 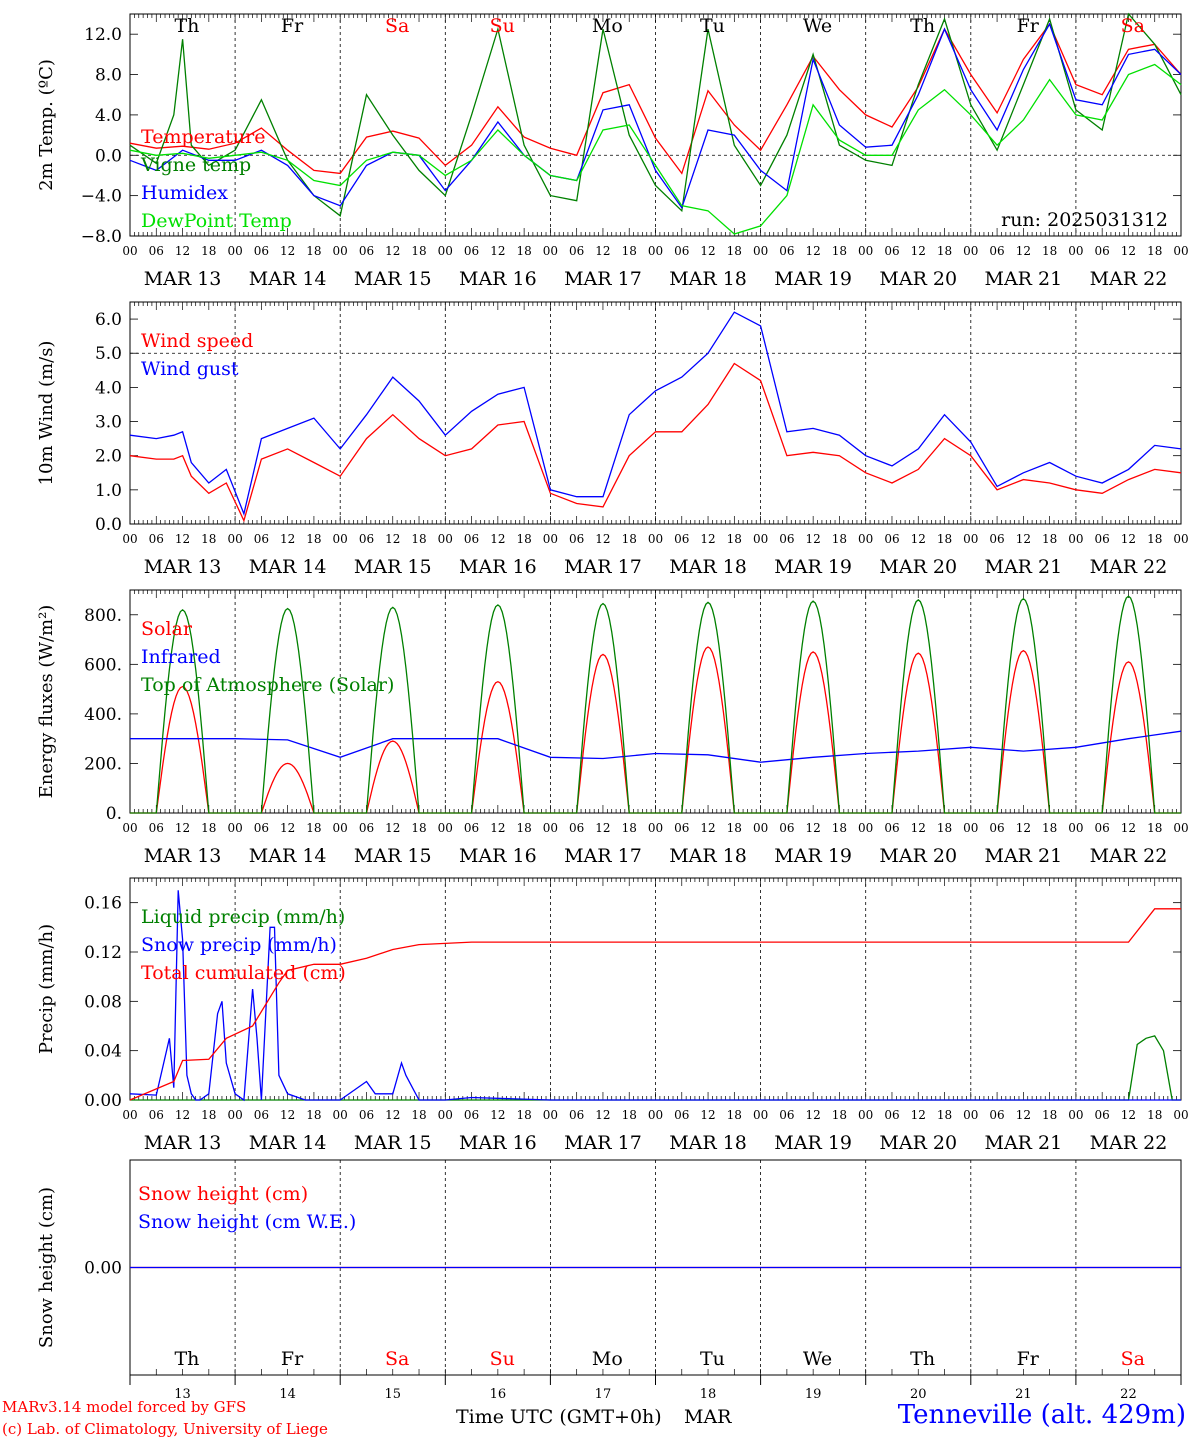 I want to click on date-label: MAR 13, so click(x=183, y=567).